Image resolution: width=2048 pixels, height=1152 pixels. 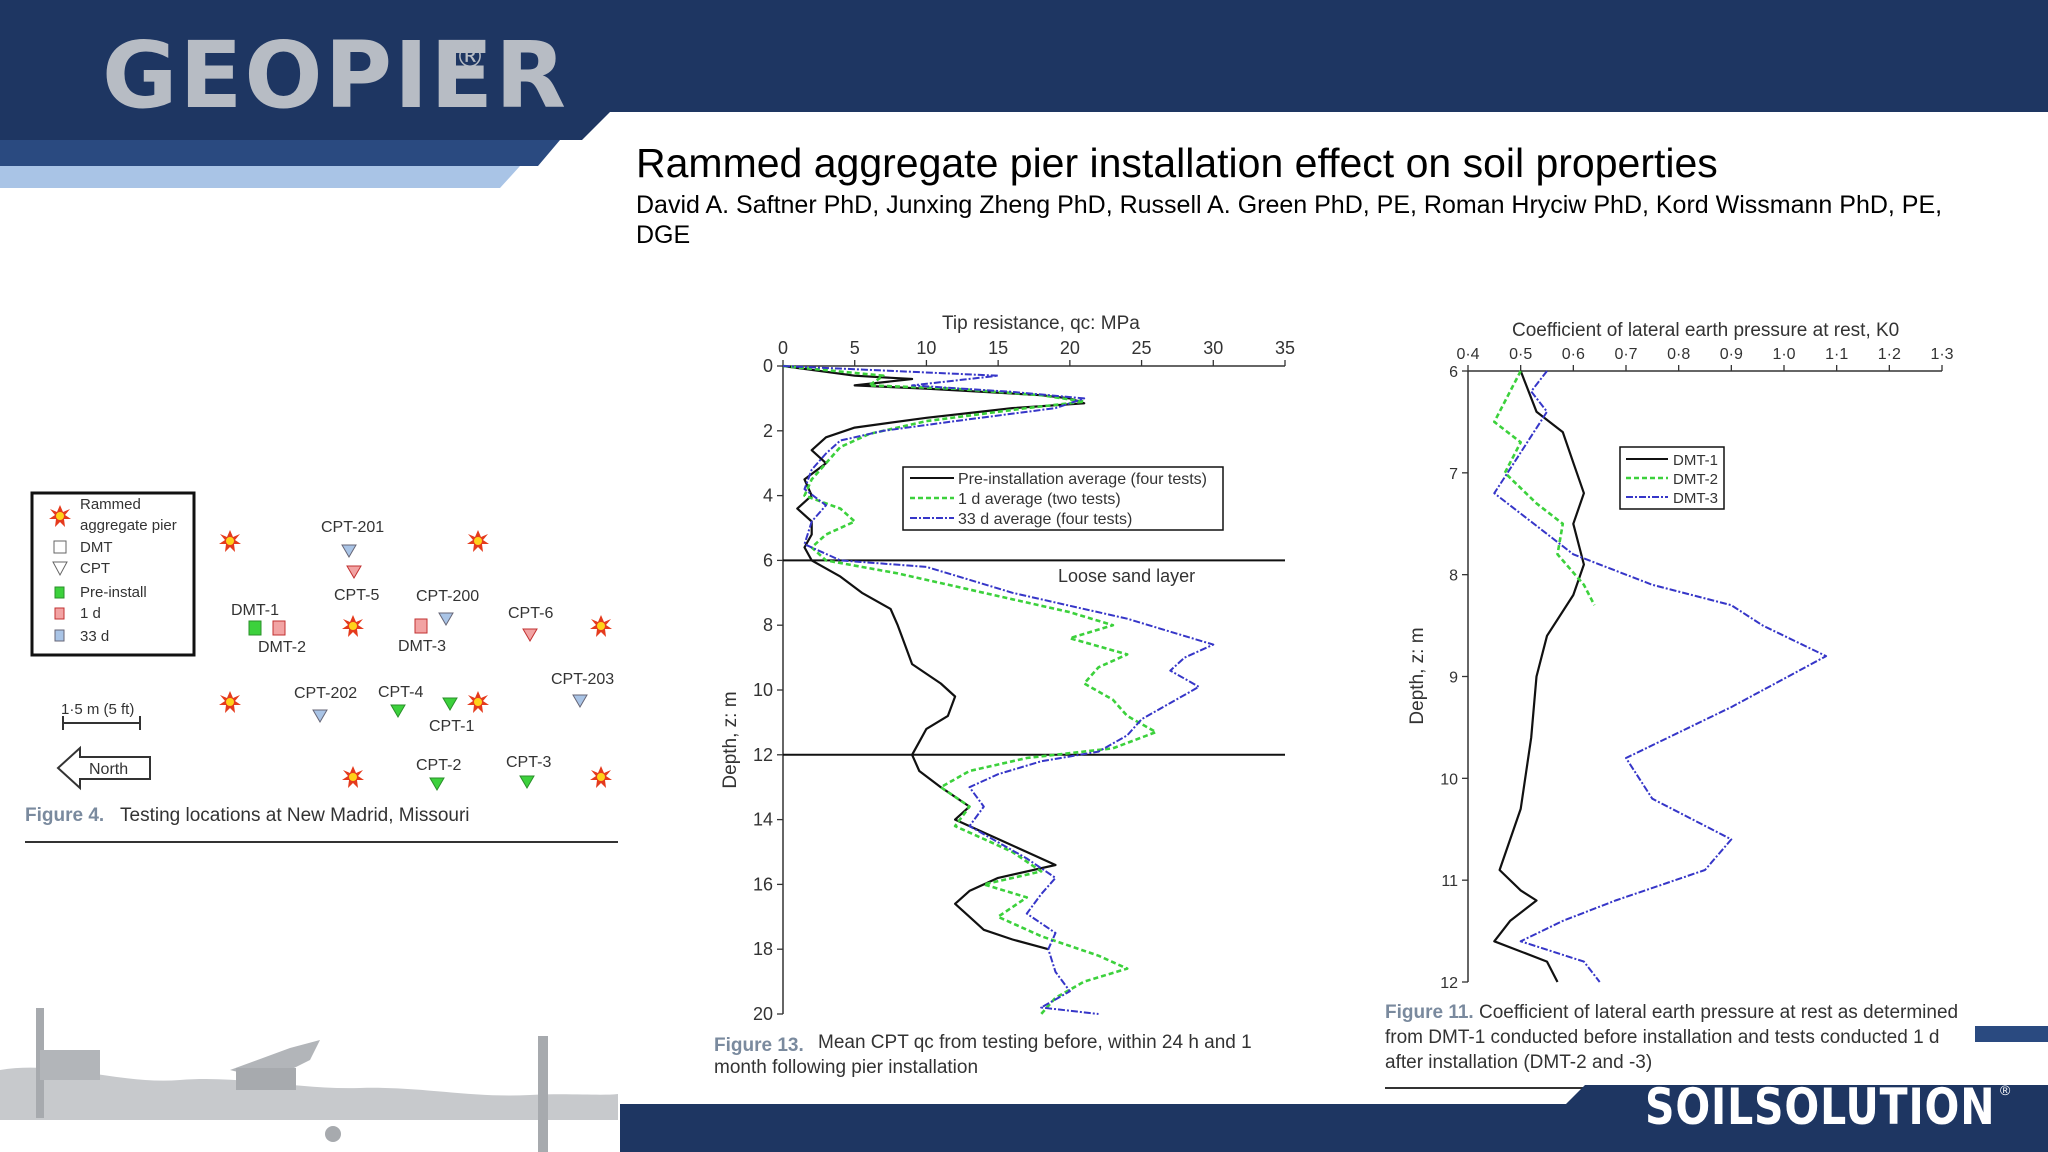 I want to click on legend-33d-label: 33 d, so click(x=94, y=636).